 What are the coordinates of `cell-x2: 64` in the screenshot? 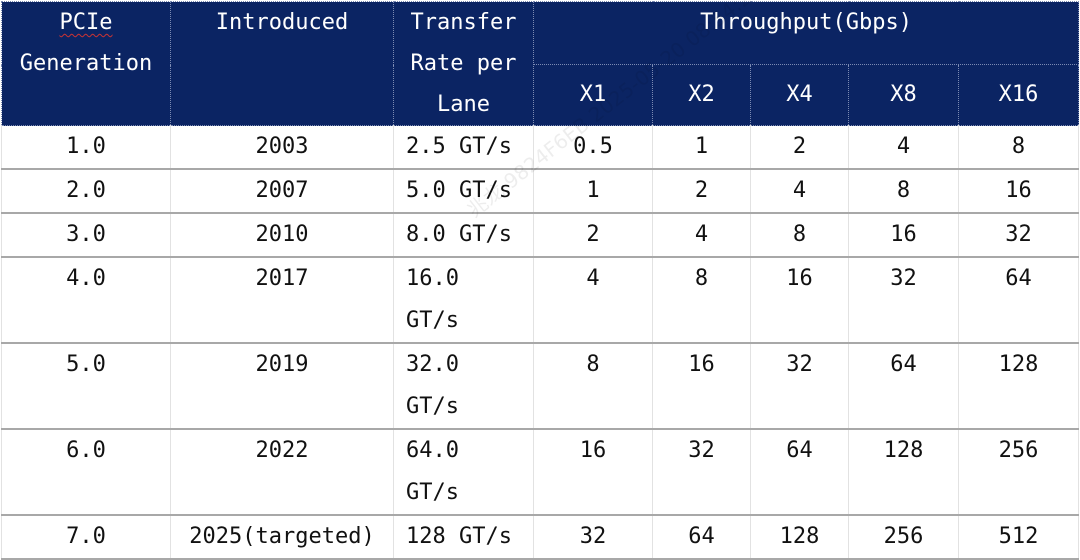 It's located at (701, 537).